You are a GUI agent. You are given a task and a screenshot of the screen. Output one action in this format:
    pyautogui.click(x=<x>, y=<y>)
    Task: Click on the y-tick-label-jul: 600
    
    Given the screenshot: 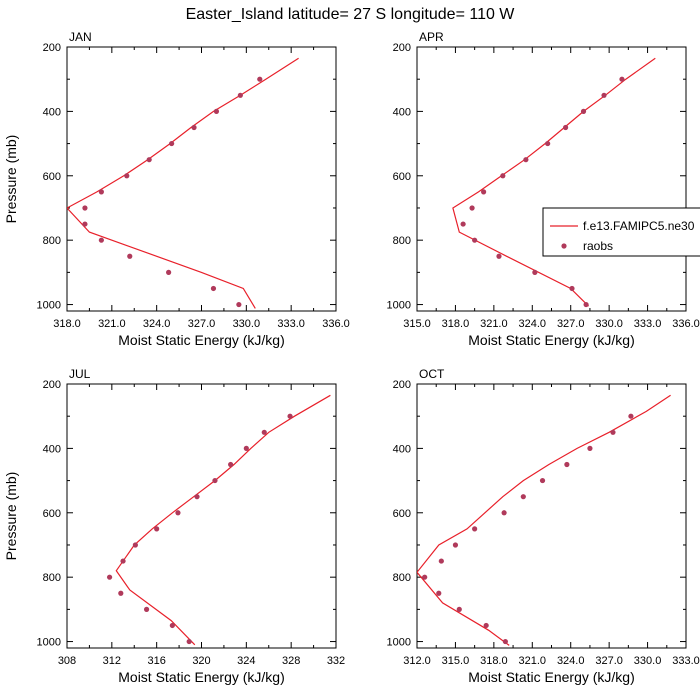 What is the action you would take?
    pyautogui.click(x=52, y=514)
    